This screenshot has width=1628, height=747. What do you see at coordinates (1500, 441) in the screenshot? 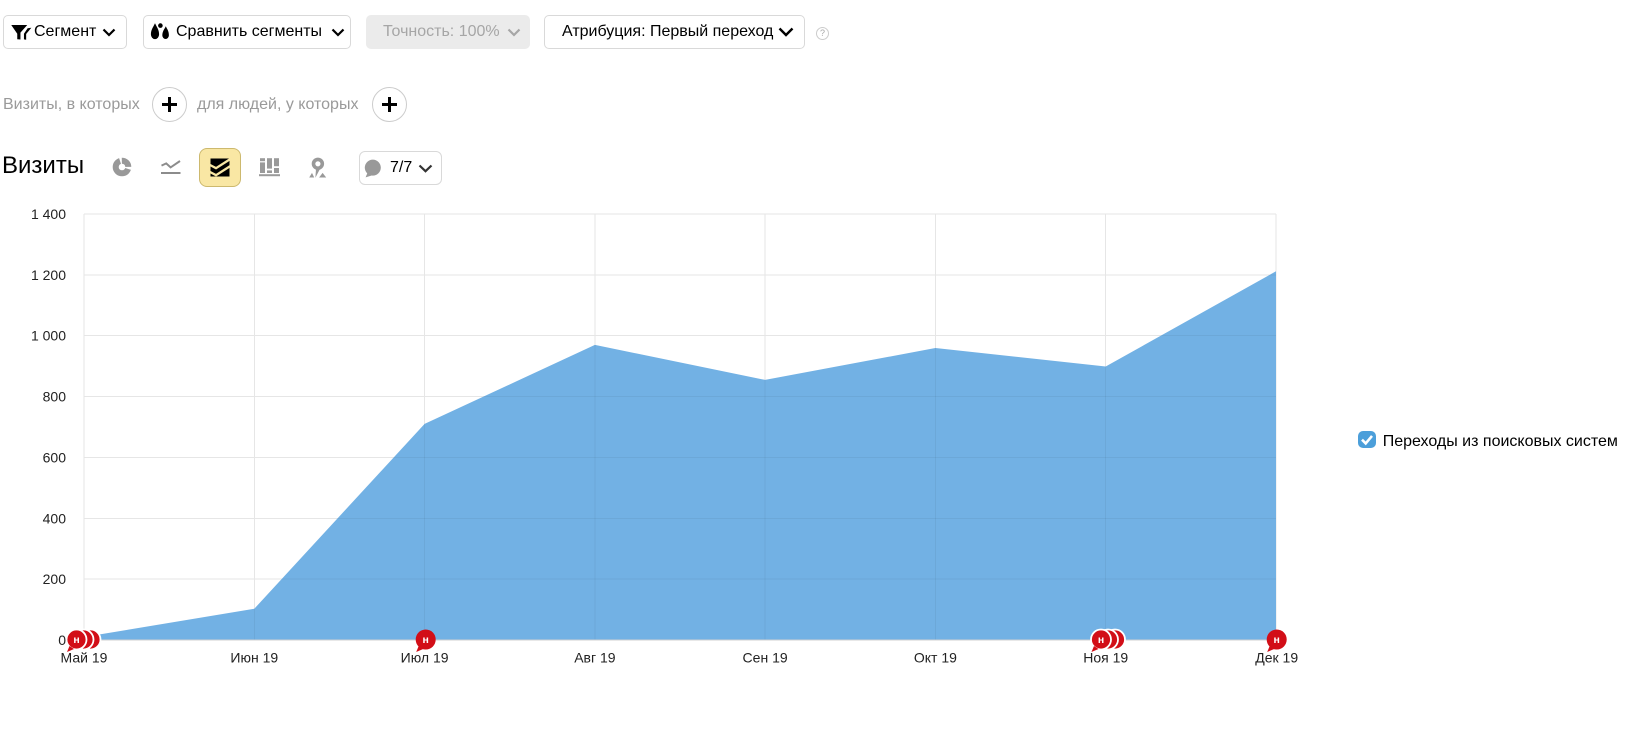
I see `svg-text: Переходы из поисковых систем` at bounding box center [1500, 441].